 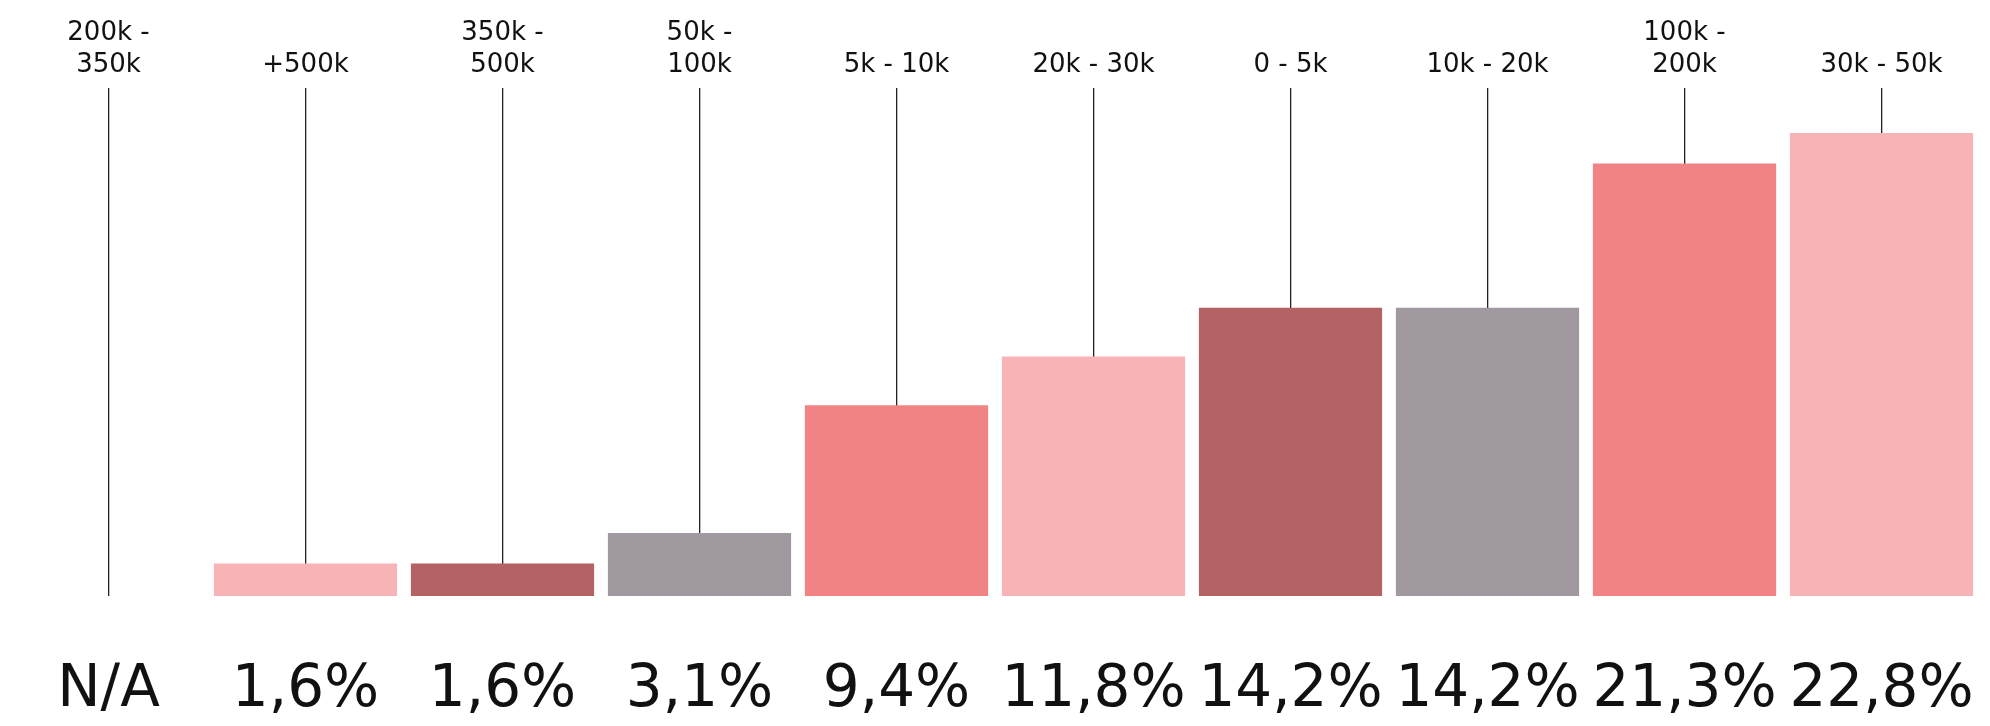 I want to click on x-tick-label: +500k, so click(x=305, y=62).